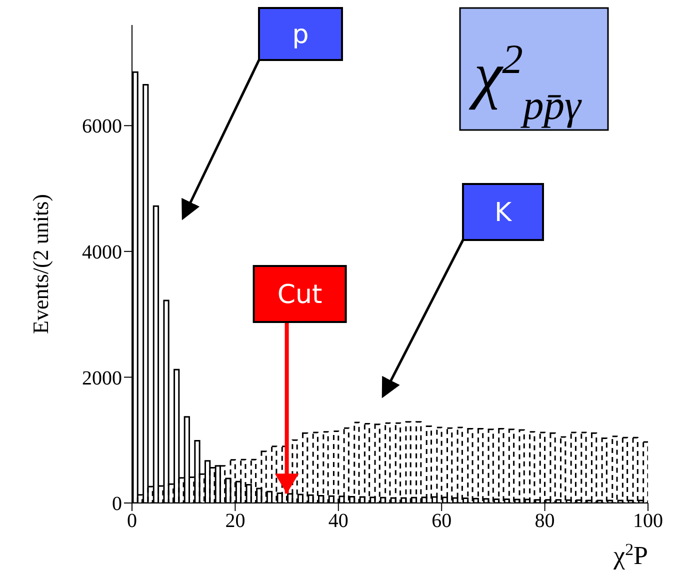  Describe the element at coordinates (117, 504) in the screenshot. I see `y-tick-label: 0` at that location.